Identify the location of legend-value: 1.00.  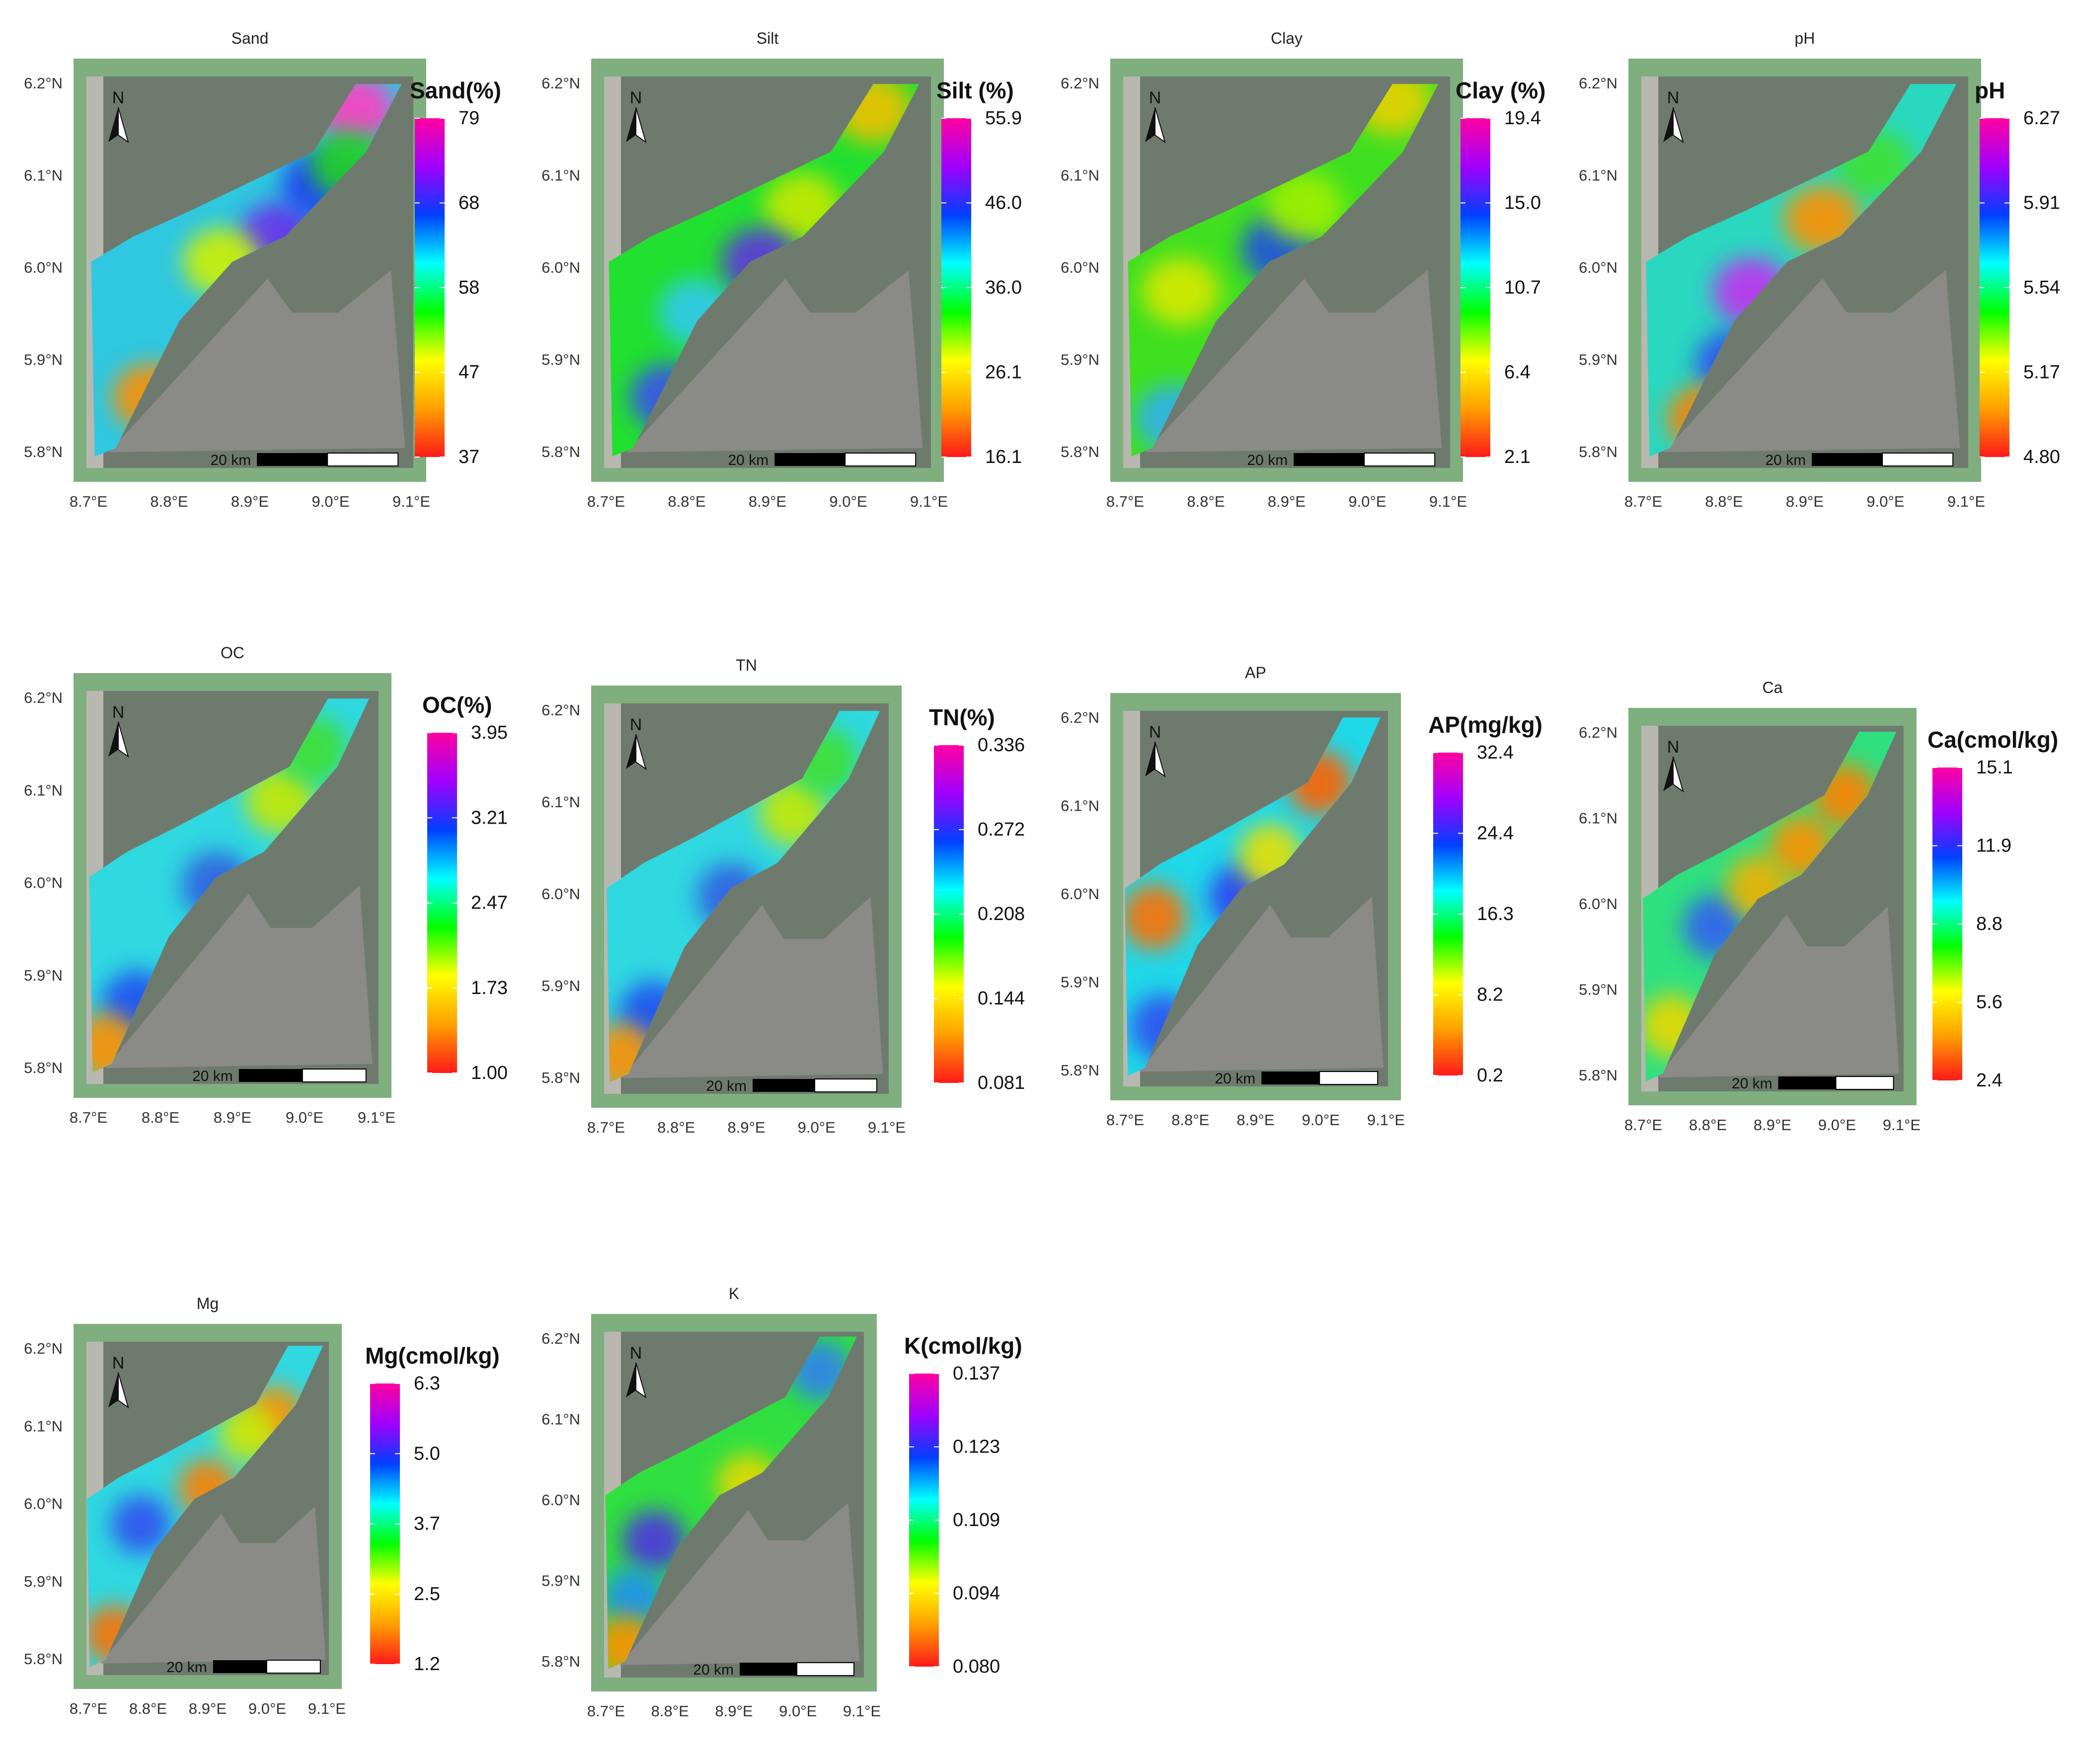
(489, 1073).